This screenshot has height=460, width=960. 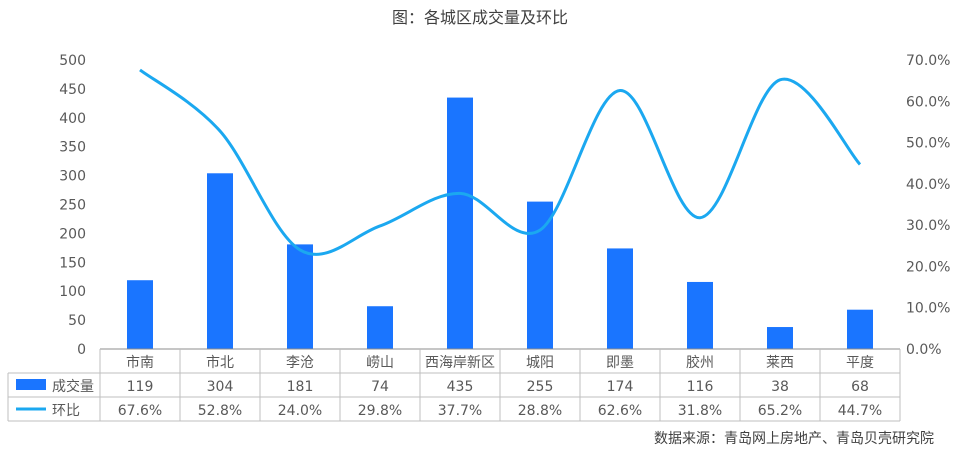 I want to click on y-tick-label: 450, so click(x=72, y=90).